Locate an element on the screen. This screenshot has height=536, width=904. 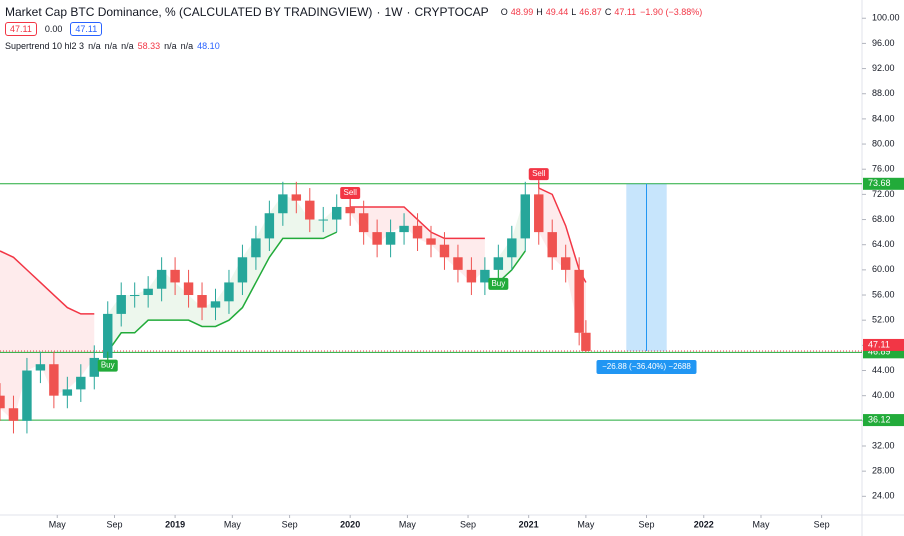
price-tag is located at coordinates (883, 344).